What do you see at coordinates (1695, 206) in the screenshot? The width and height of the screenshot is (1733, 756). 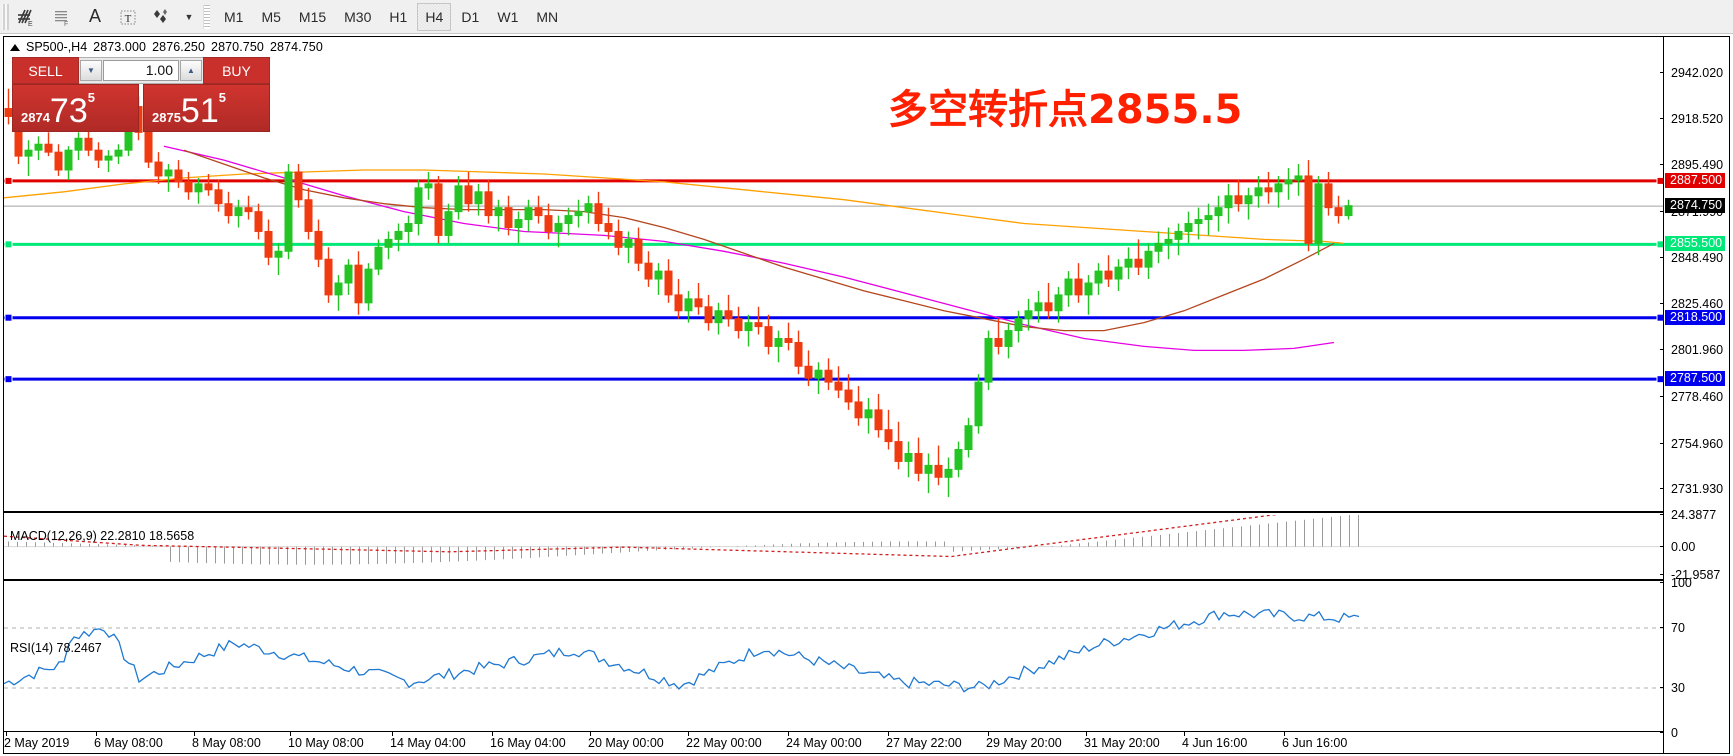 I see `last-price-badge: 2874.750` at bounding box center [1695, 206].